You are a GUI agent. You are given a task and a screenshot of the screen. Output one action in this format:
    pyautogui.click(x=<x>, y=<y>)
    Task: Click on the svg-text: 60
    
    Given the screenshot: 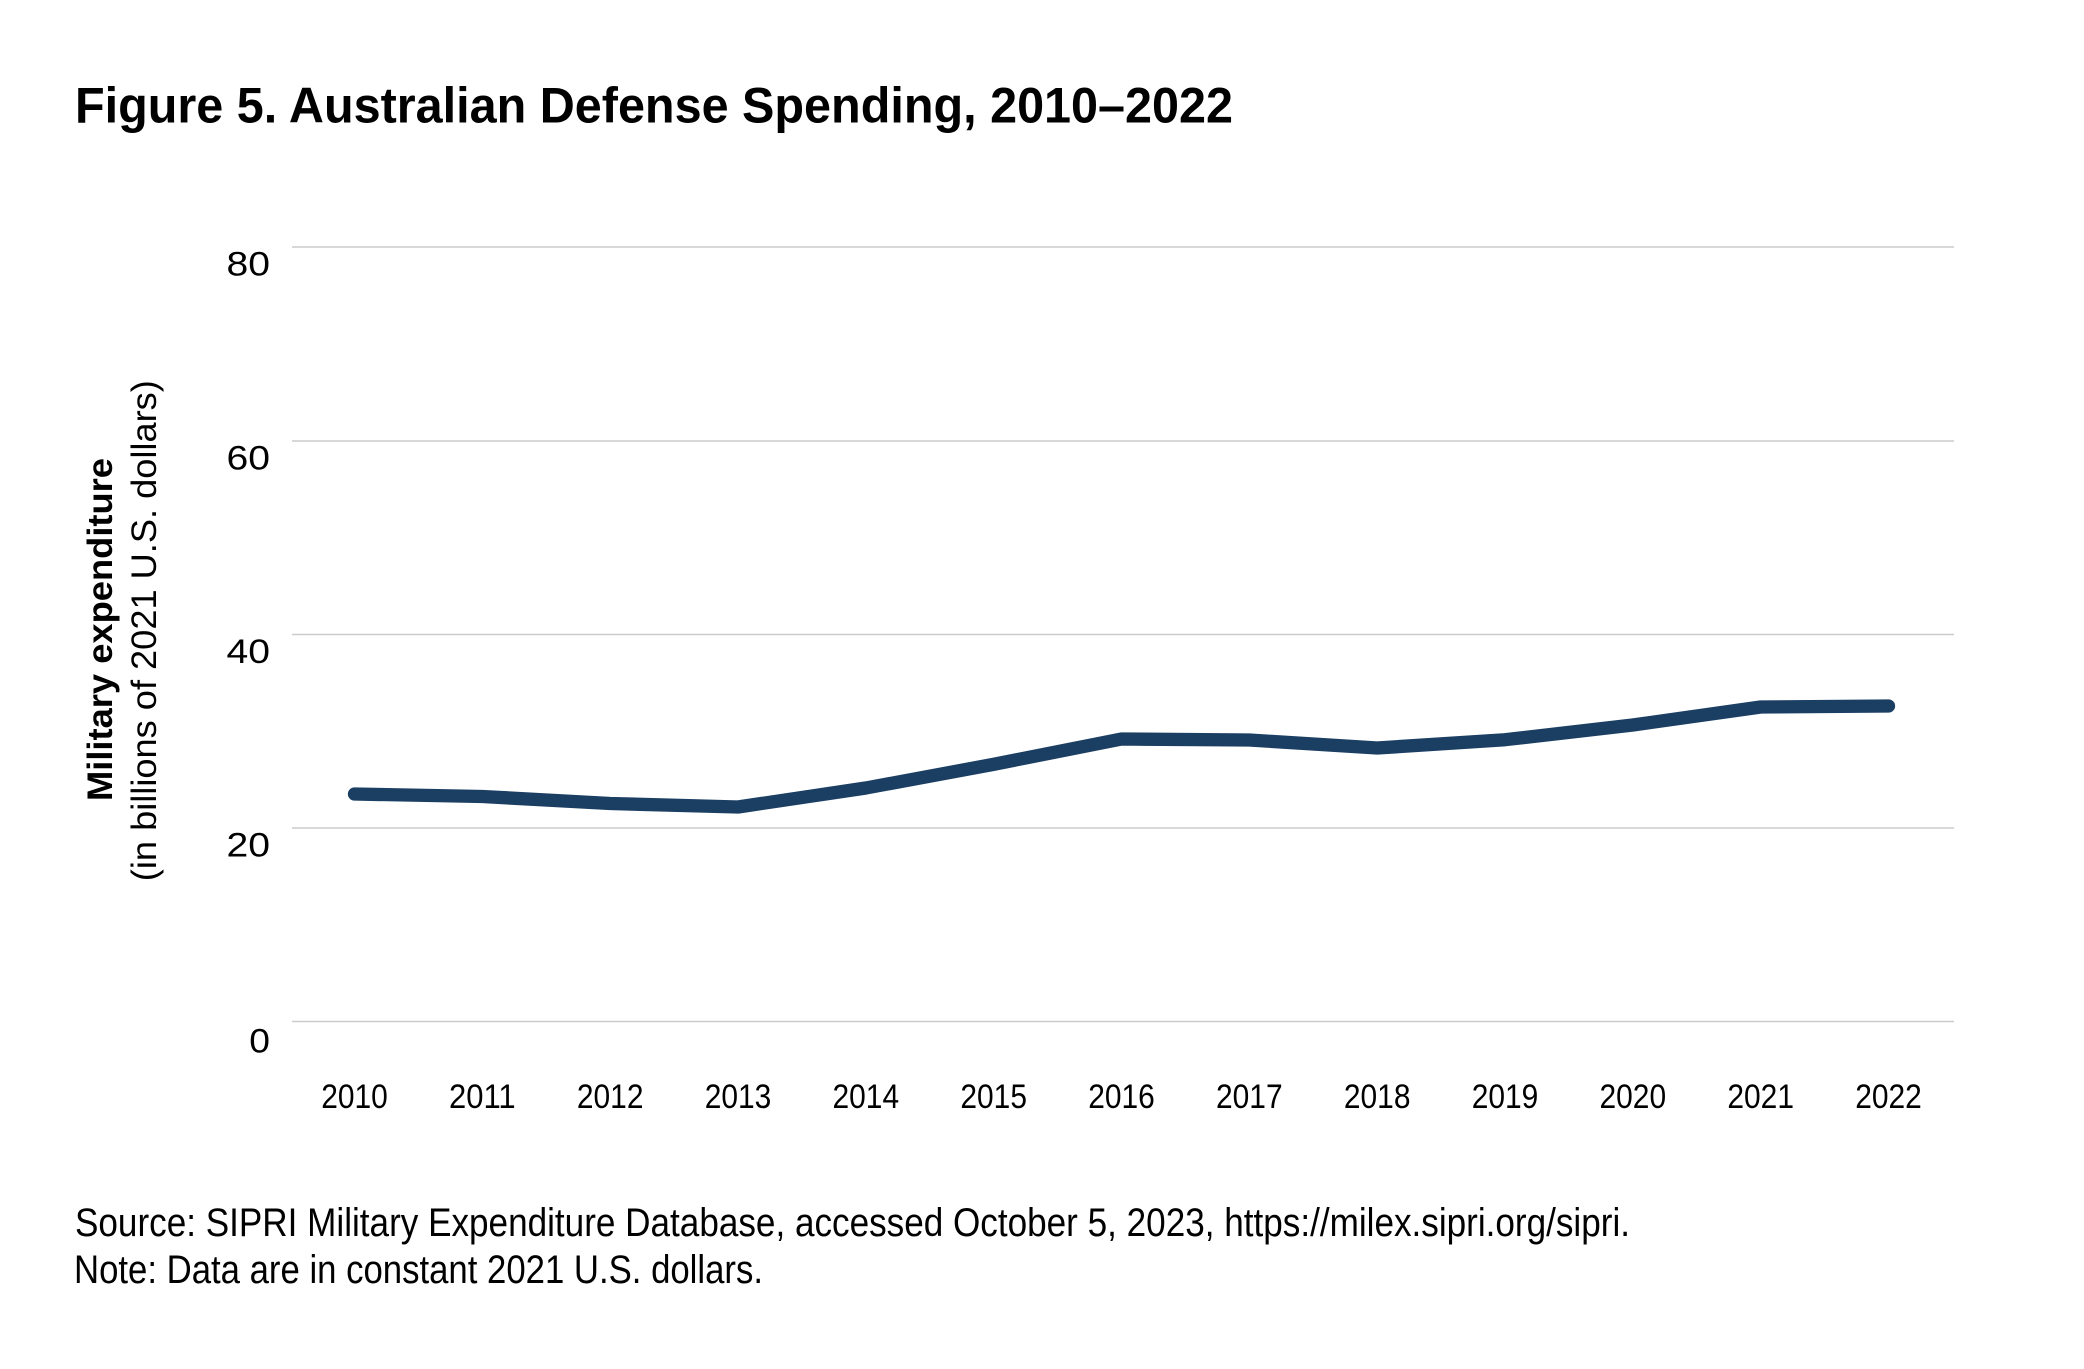 What is the action you would take?
    pyautogui.click(x=249, y=459)
    